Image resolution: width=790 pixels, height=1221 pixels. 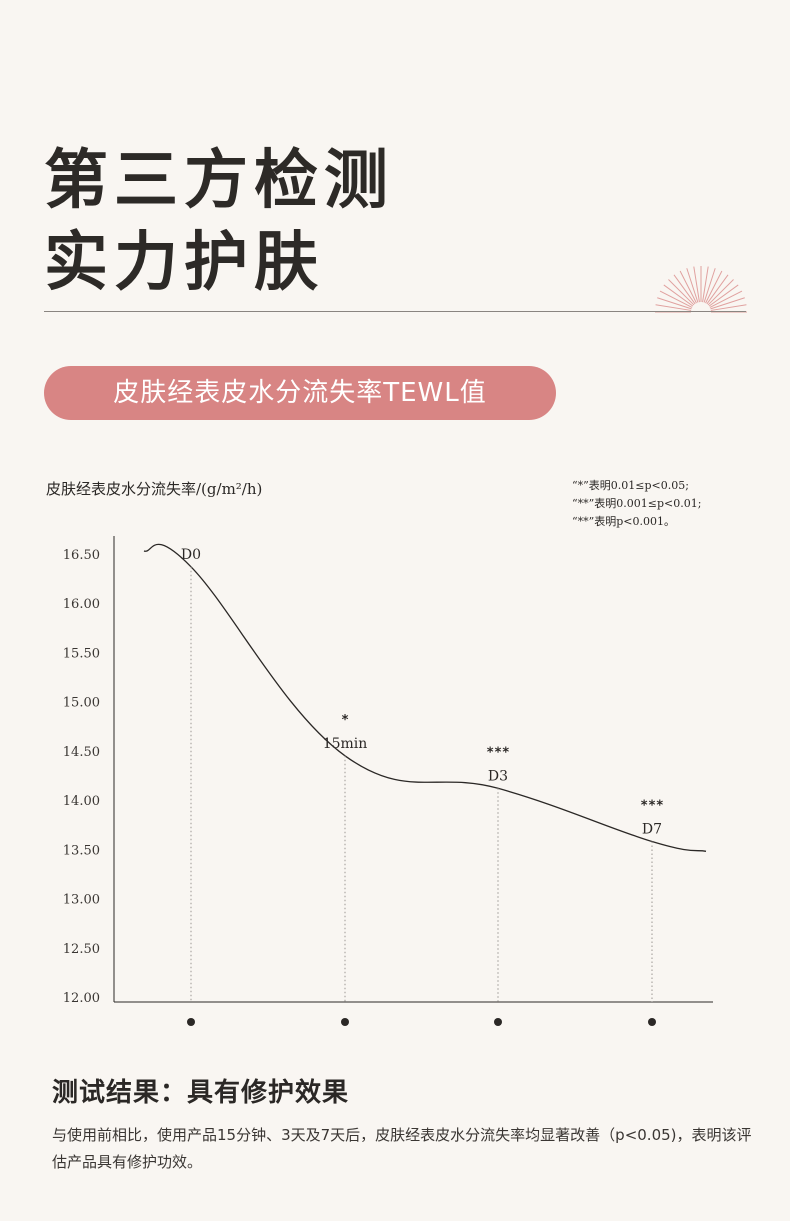 I want to click on result-title: 测试结果：具有修护效果, so click(x=201, y=1093).